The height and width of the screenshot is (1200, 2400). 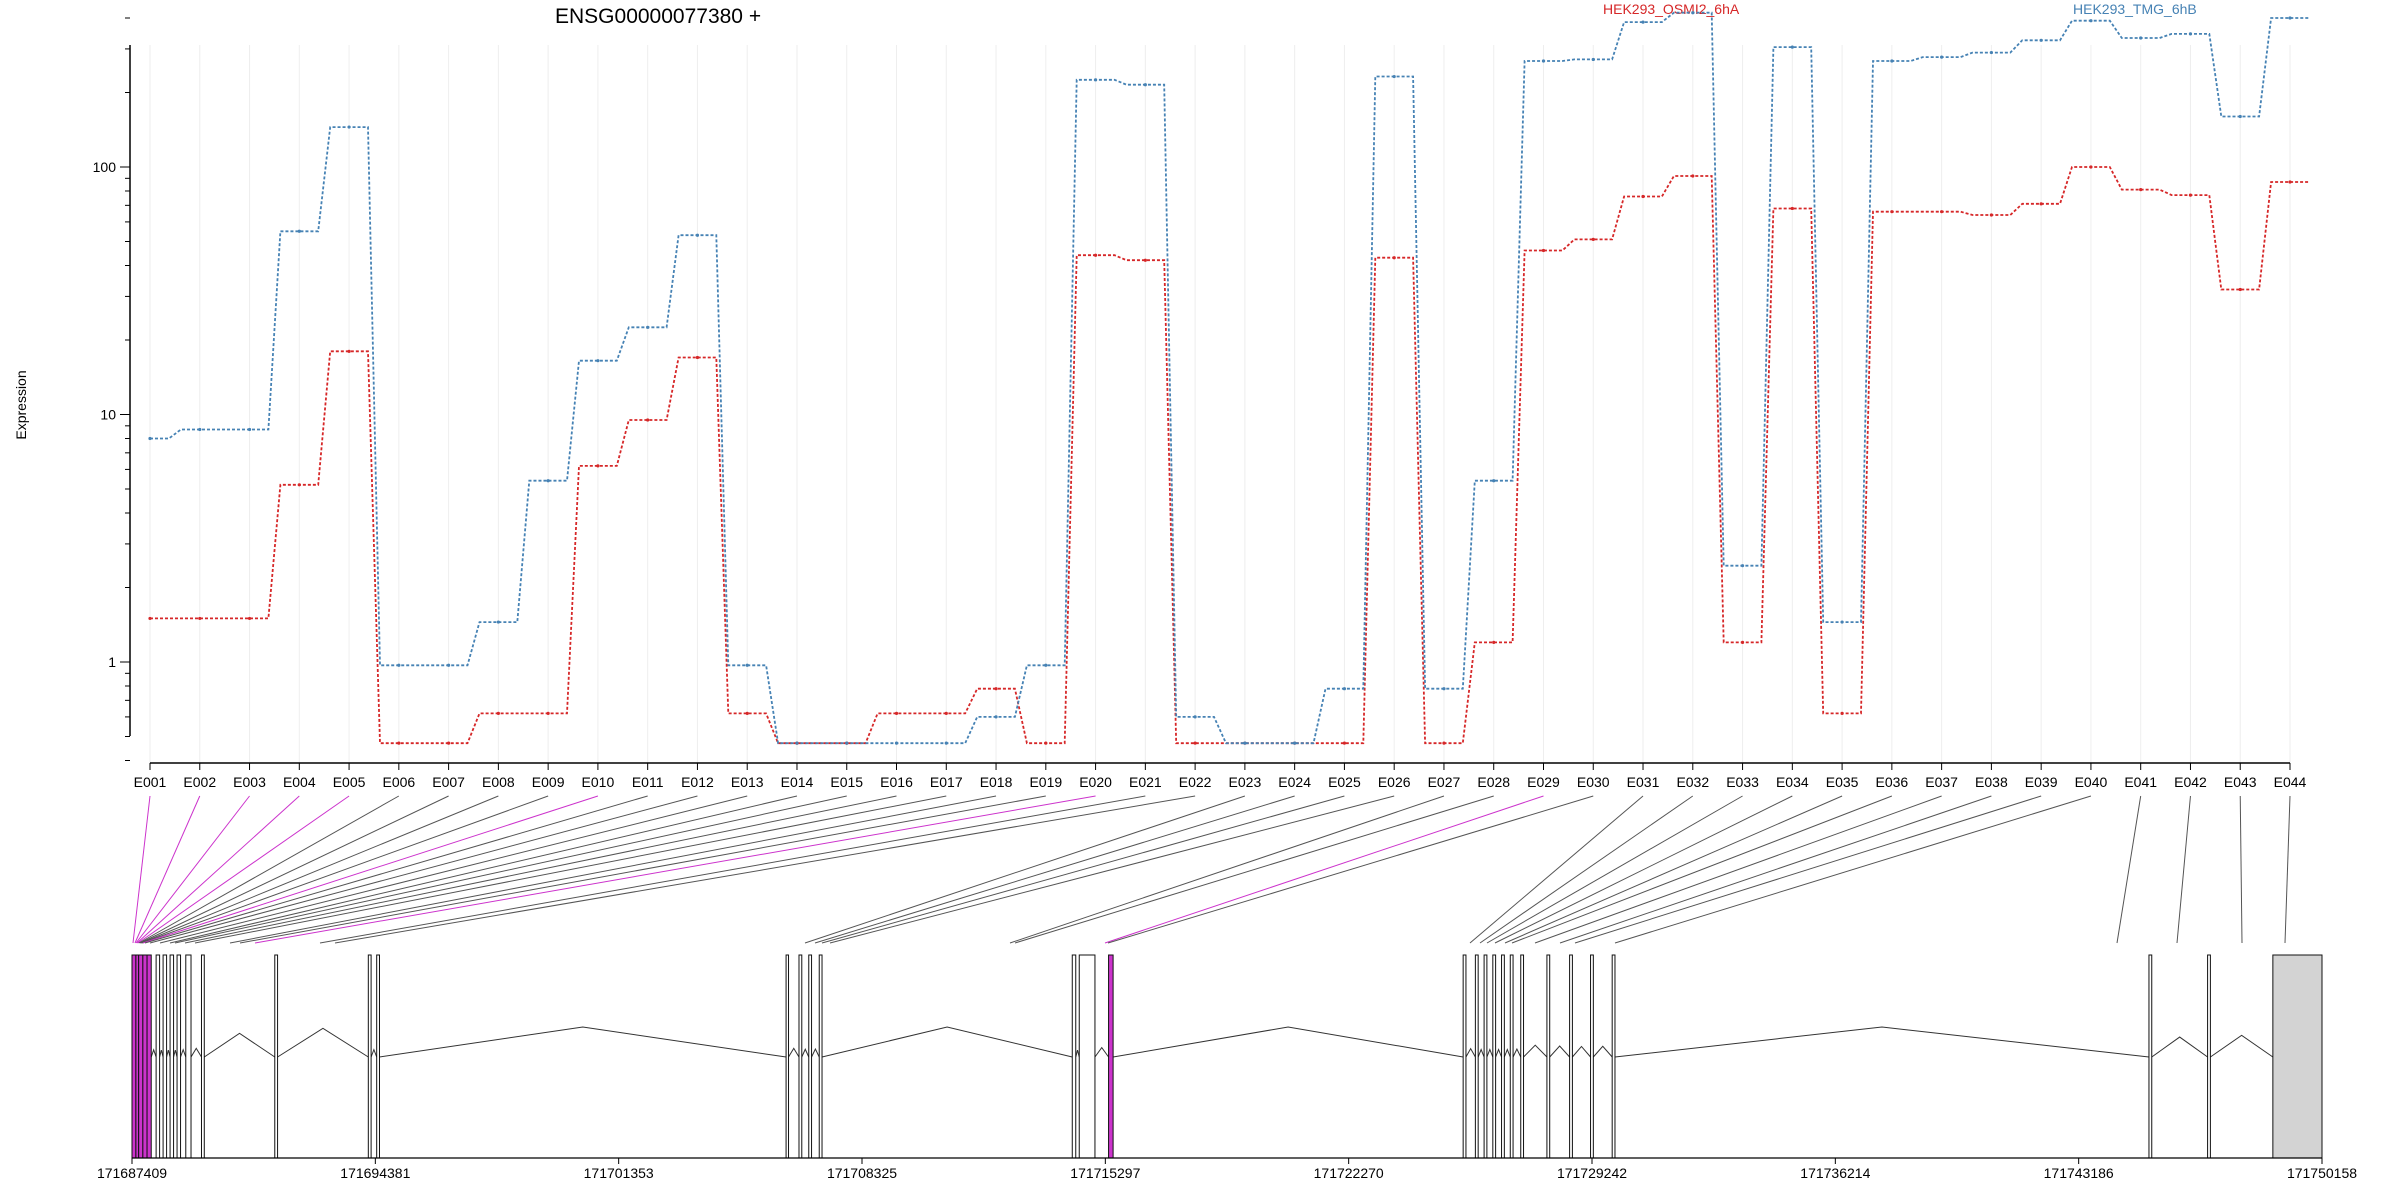 What do you see at coordinates (1671, 9) in the screenshot?
I see `legend-series-osmi2: HEK293_OSMI2_6hA` at bounding box center [1671, 9].